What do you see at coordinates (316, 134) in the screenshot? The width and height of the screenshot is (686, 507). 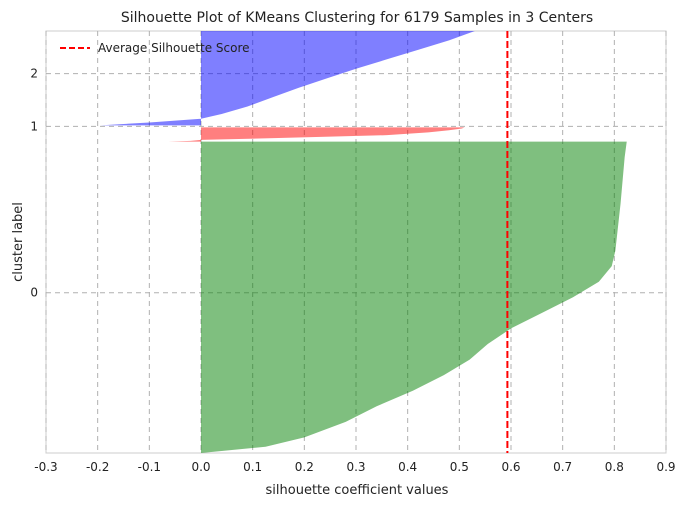 I see `cluster-1-silhouette` at bounding box center [316, 134].